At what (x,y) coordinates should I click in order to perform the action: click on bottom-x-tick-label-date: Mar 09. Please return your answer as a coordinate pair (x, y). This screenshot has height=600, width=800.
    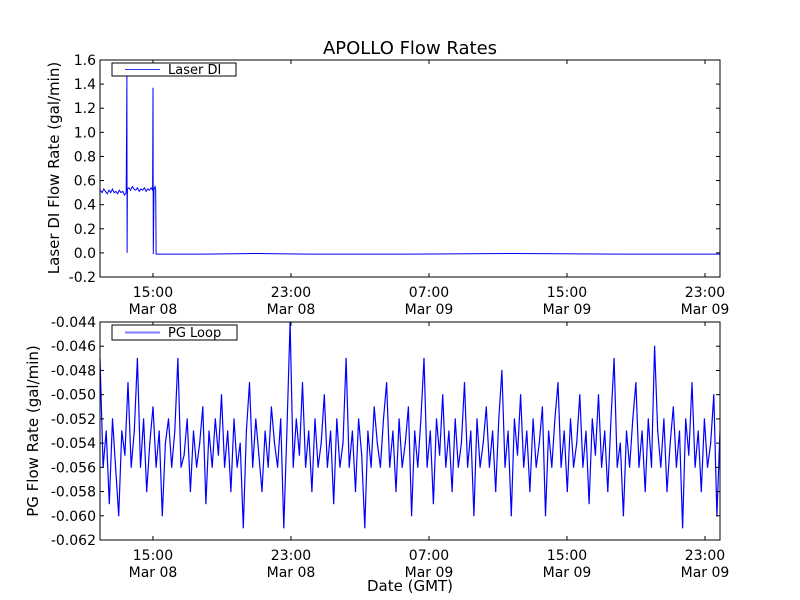
    Looking at the image, I should click on (429, 573).